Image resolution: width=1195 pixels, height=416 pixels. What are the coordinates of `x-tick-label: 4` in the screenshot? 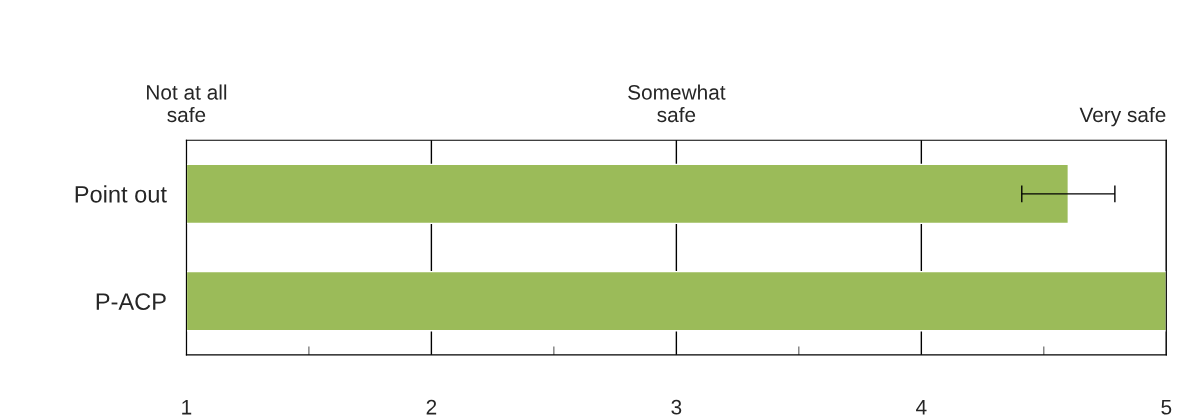 It's located at (921, 407).